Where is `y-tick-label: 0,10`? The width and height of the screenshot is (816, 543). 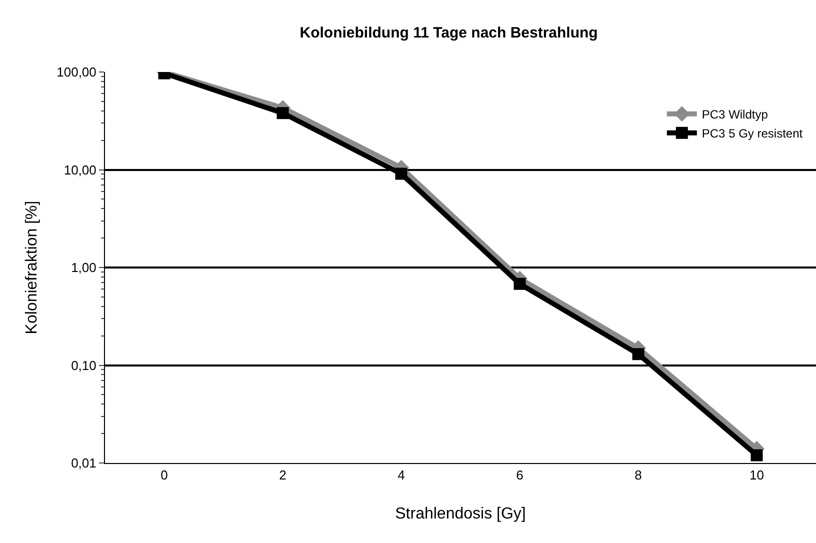
y-tick-label: 0,10 is located at coordinates (83, 365).